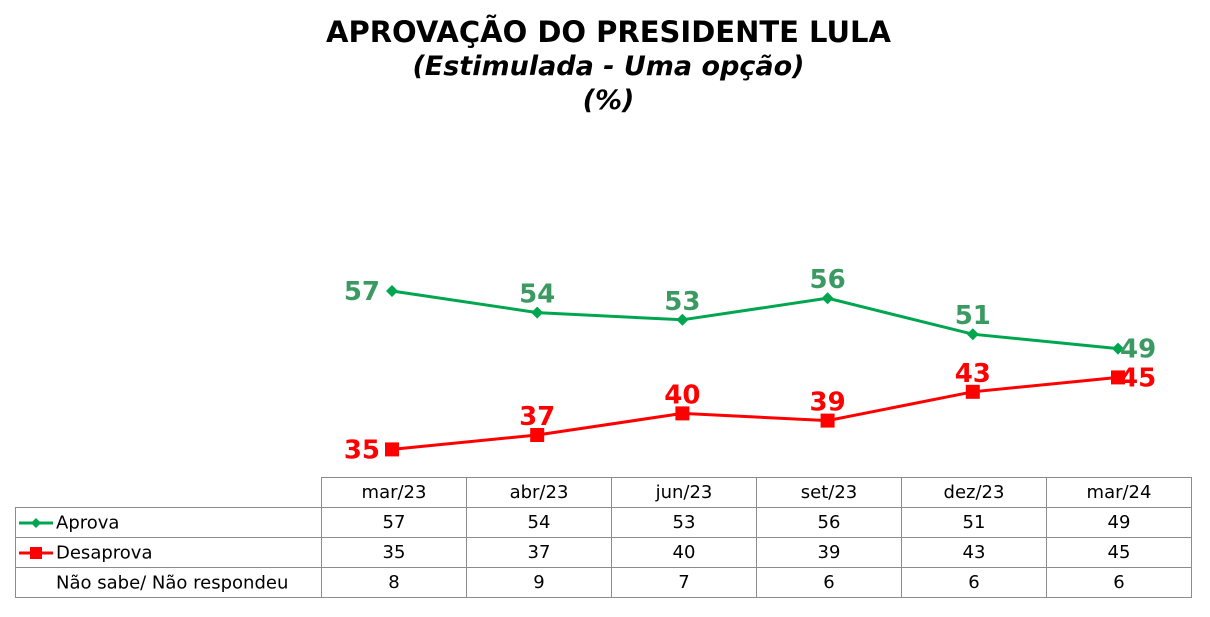 This screenshot has height=617, width=1210. I want to click on table-cell: 35, so click(394, 552).